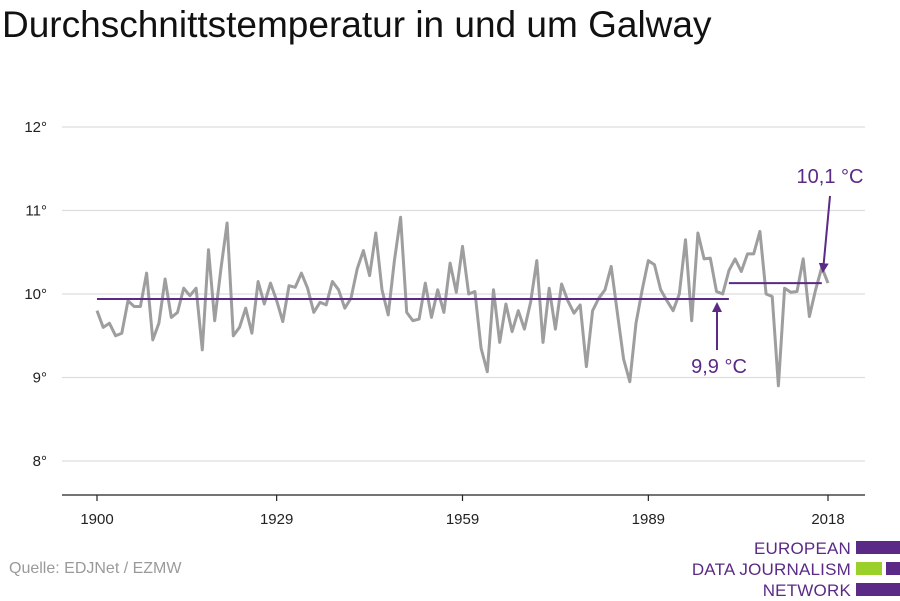 This screenshot has width=900, height=601. What do you see at coordinates (35, 127) in the screenshot?
I see `y-tick-label: 12°` at bounding box center [35, 127].